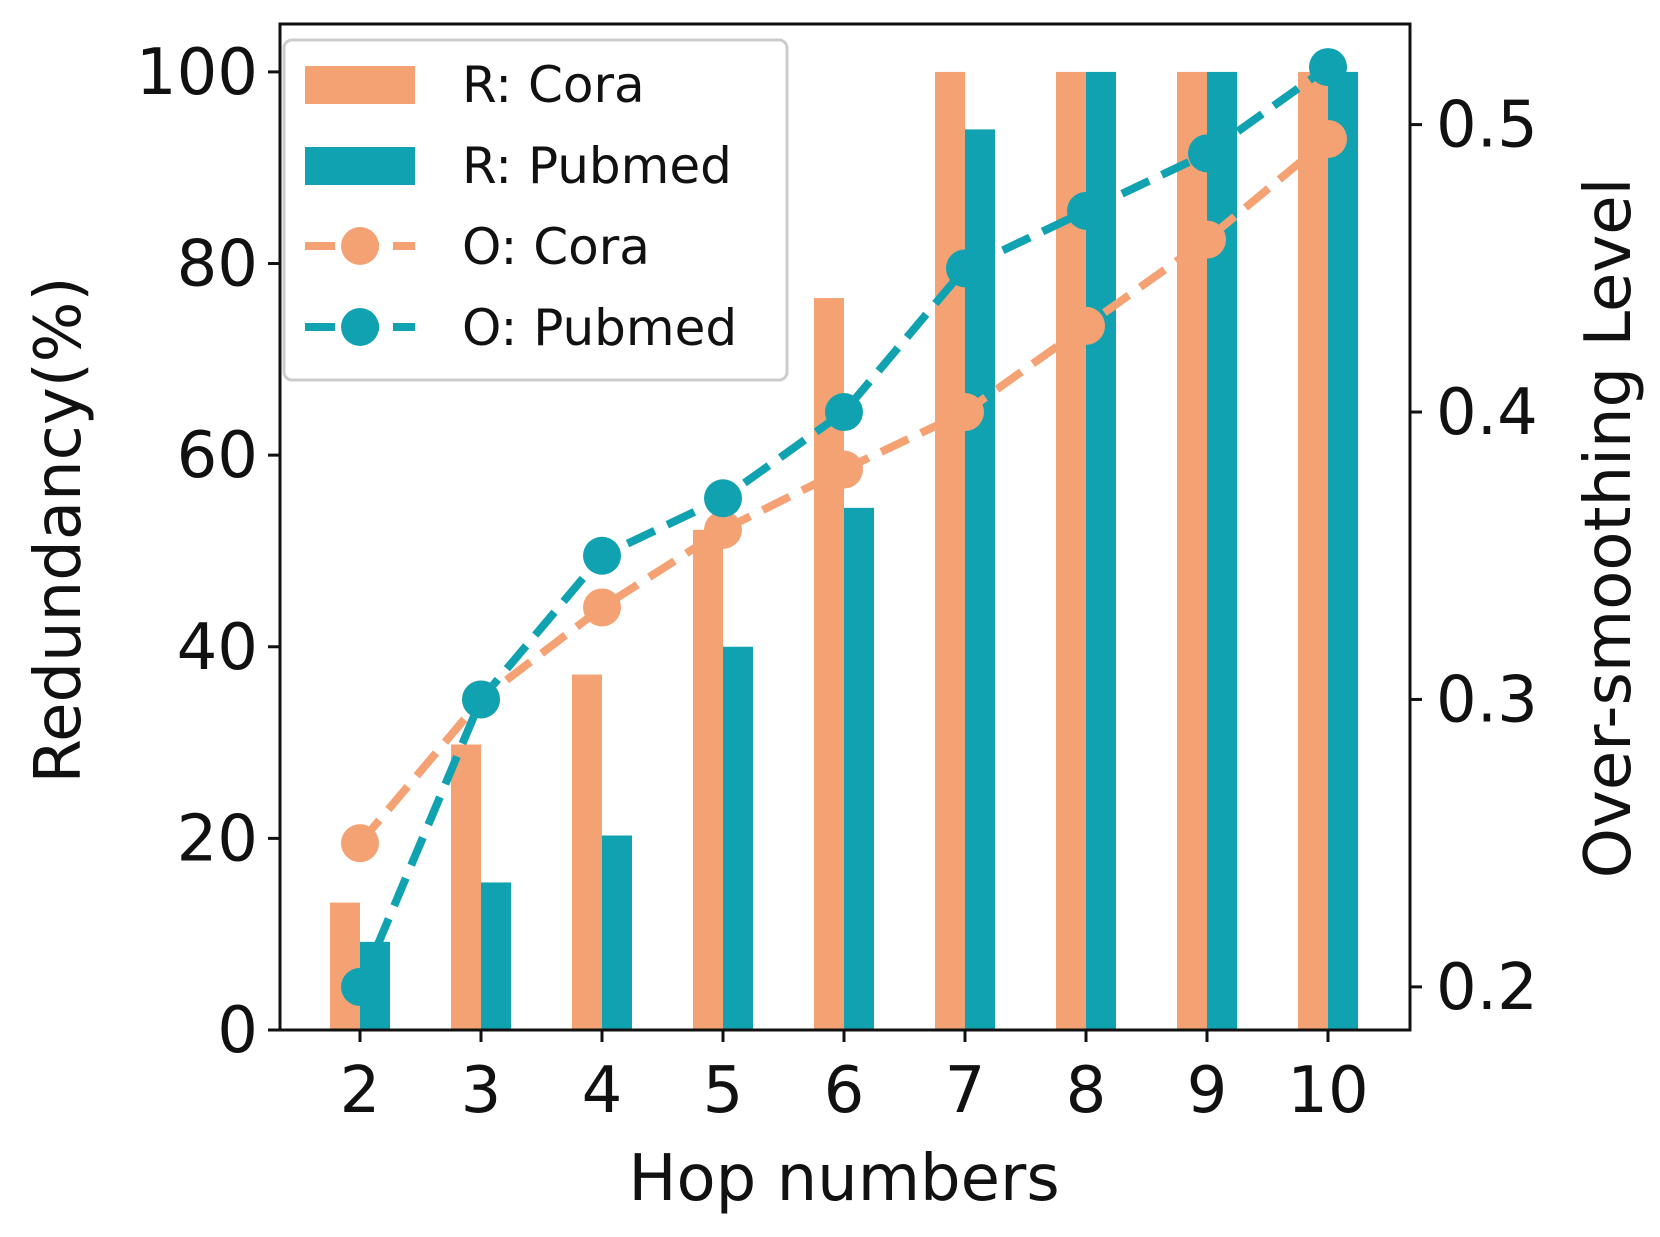  Describe the element at coordinates (1327, 1091) in the screenshot. I see `x-tick-label-10: 10` at that location.